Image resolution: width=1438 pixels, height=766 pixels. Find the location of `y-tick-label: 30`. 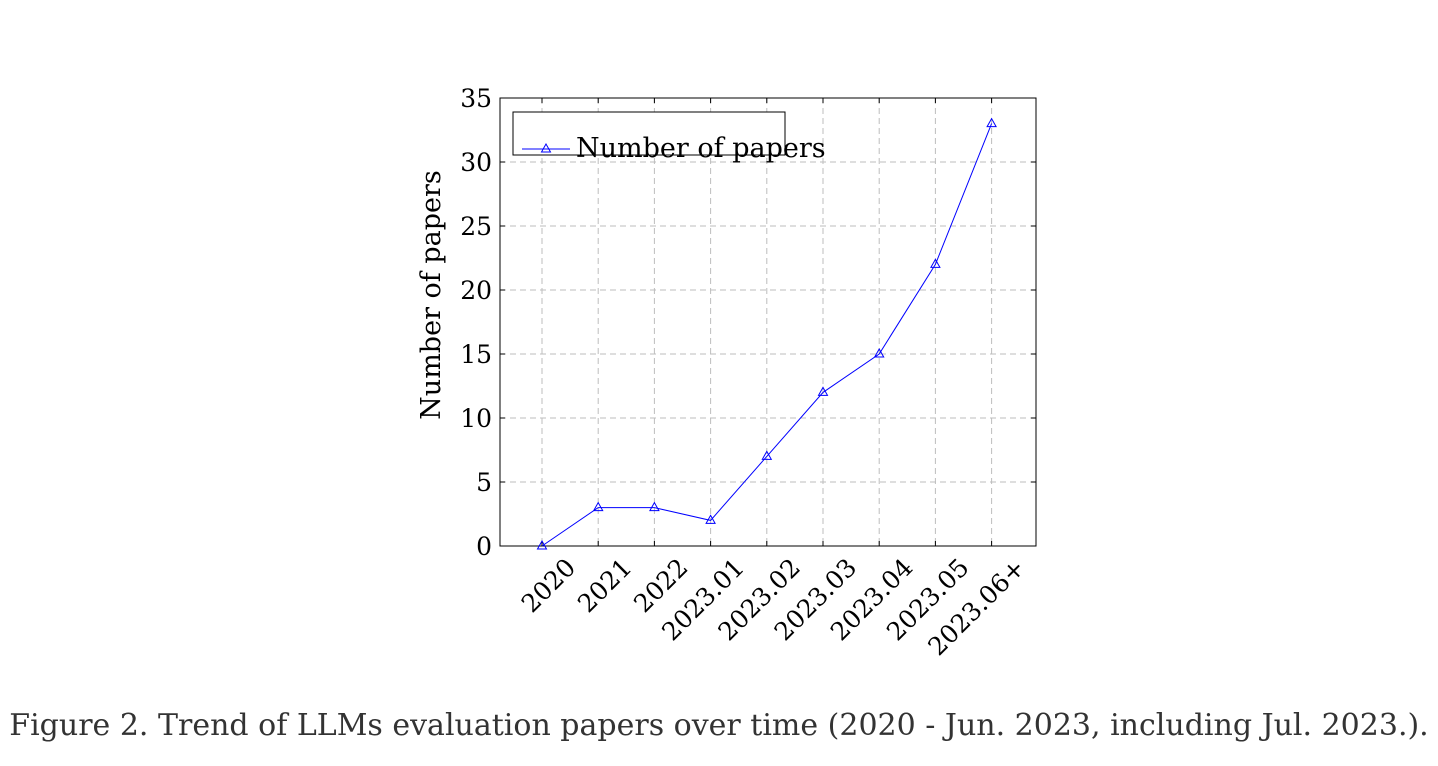

y-tick-label: 30 is located at coordinates (476, 162).